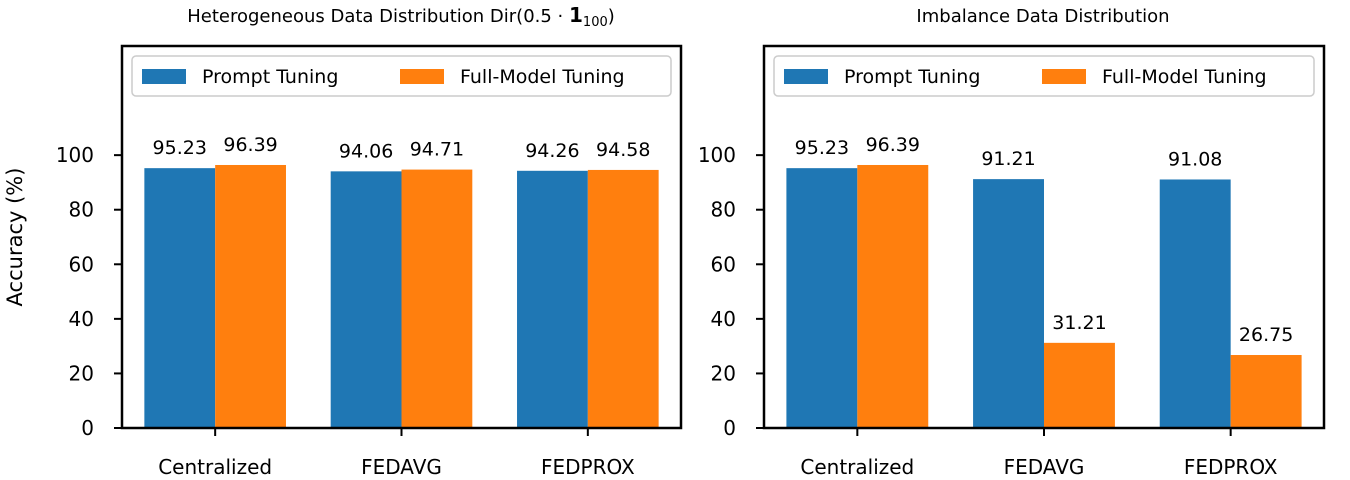 The height and width of the screenshot is (480, 1350). Describe the element at coordinates (1266, 335) in the screenshot. I see `data-label: 26.75` at that location.